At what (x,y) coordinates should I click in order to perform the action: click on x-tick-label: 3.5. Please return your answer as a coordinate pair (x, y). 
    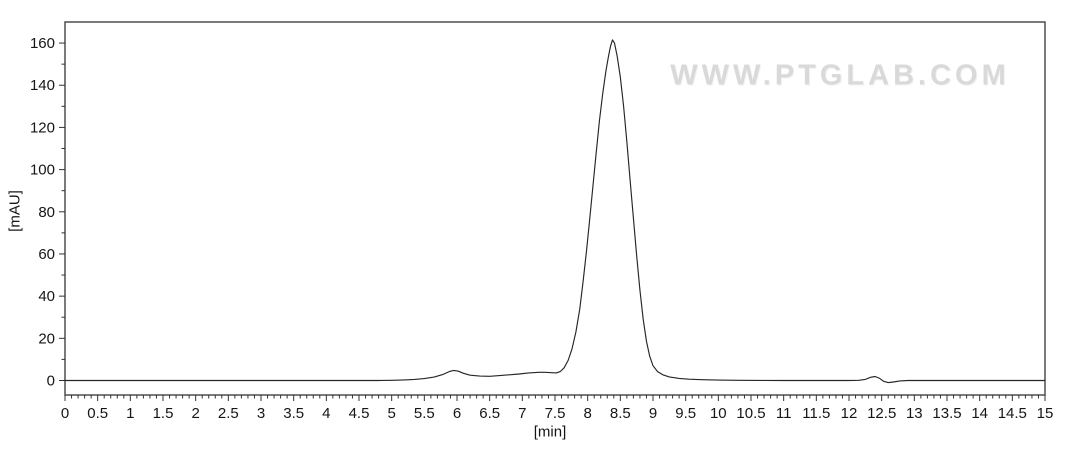
    Looking at the image, I should click on (293, 413).